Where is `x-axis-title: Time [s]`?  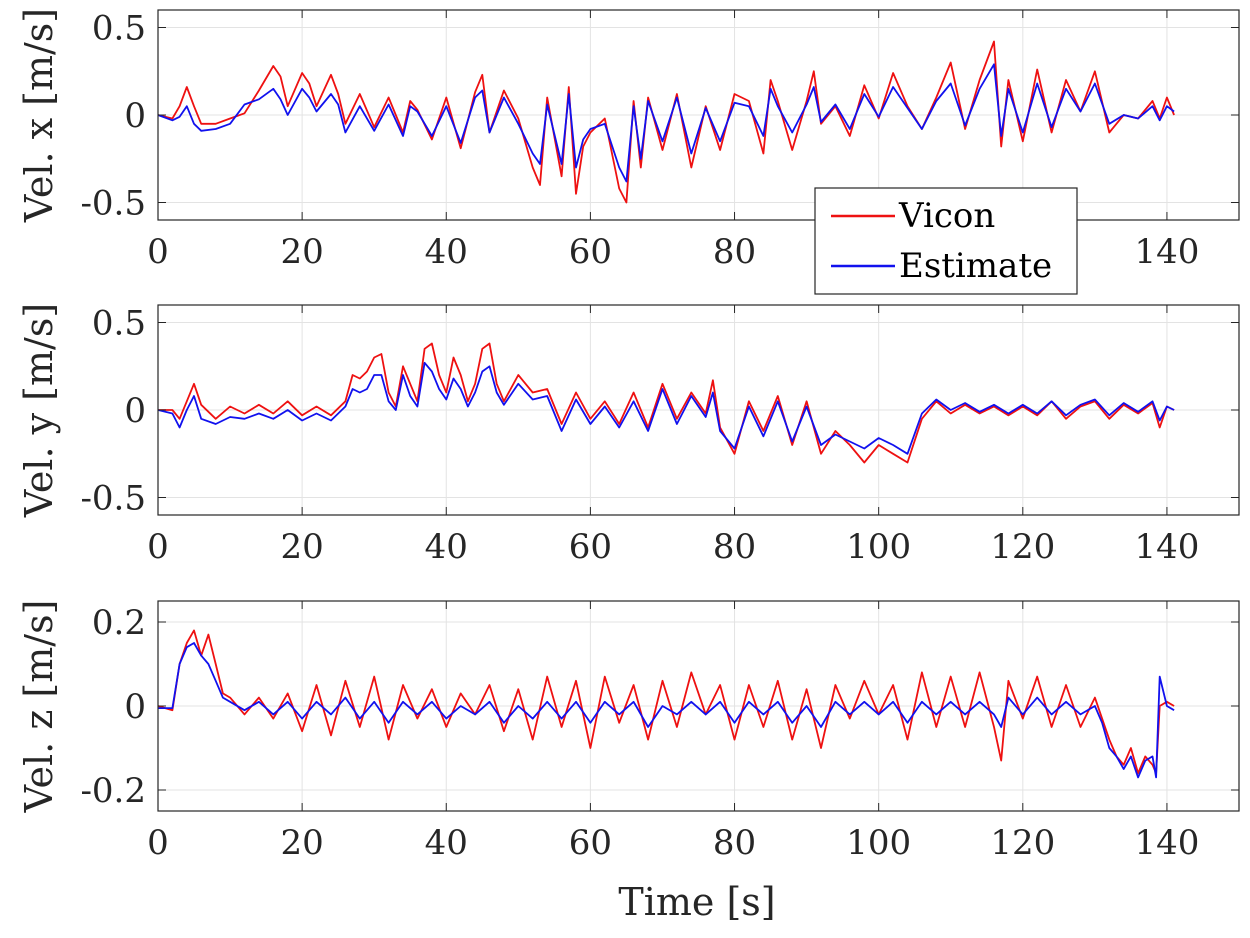
x-axis-title: Time [s] is located at coordinates (696, 902).